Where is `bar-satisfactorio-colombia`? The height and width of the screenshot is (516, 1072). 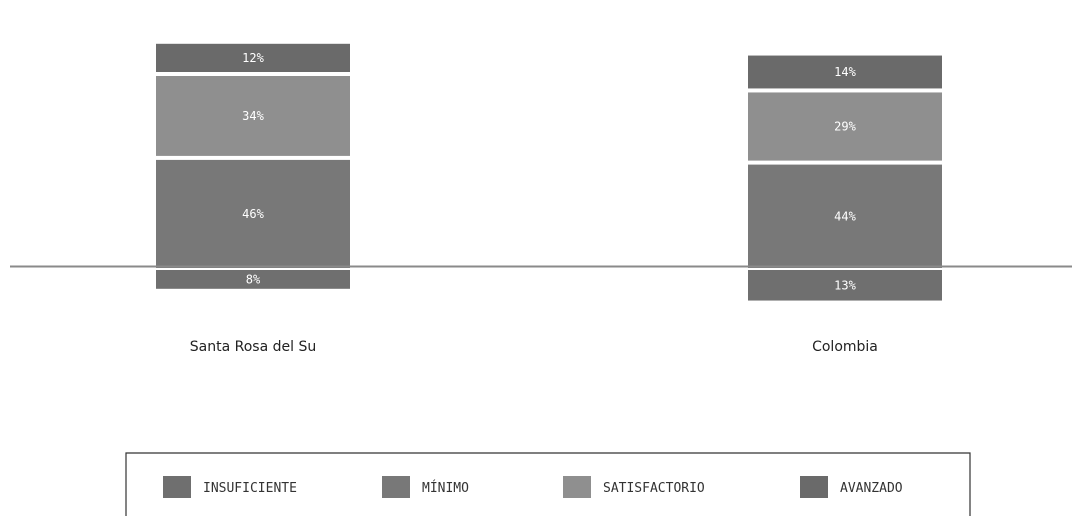
bar-satisfactorio-colombia is located at coordinates (845, 126).